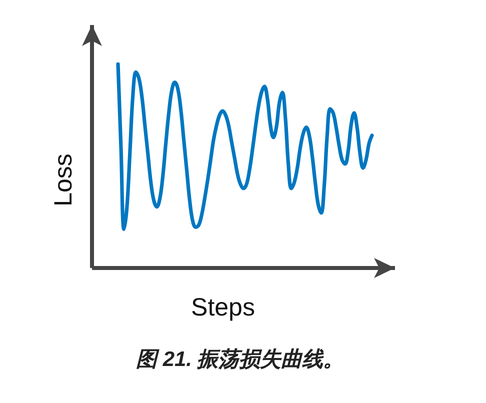 Image resolution: width=486 pixels, height=403 pixels. Describe the element at coordinates (223, 308) in the screenshot. I see `x-axis-title: Steps` at that location.